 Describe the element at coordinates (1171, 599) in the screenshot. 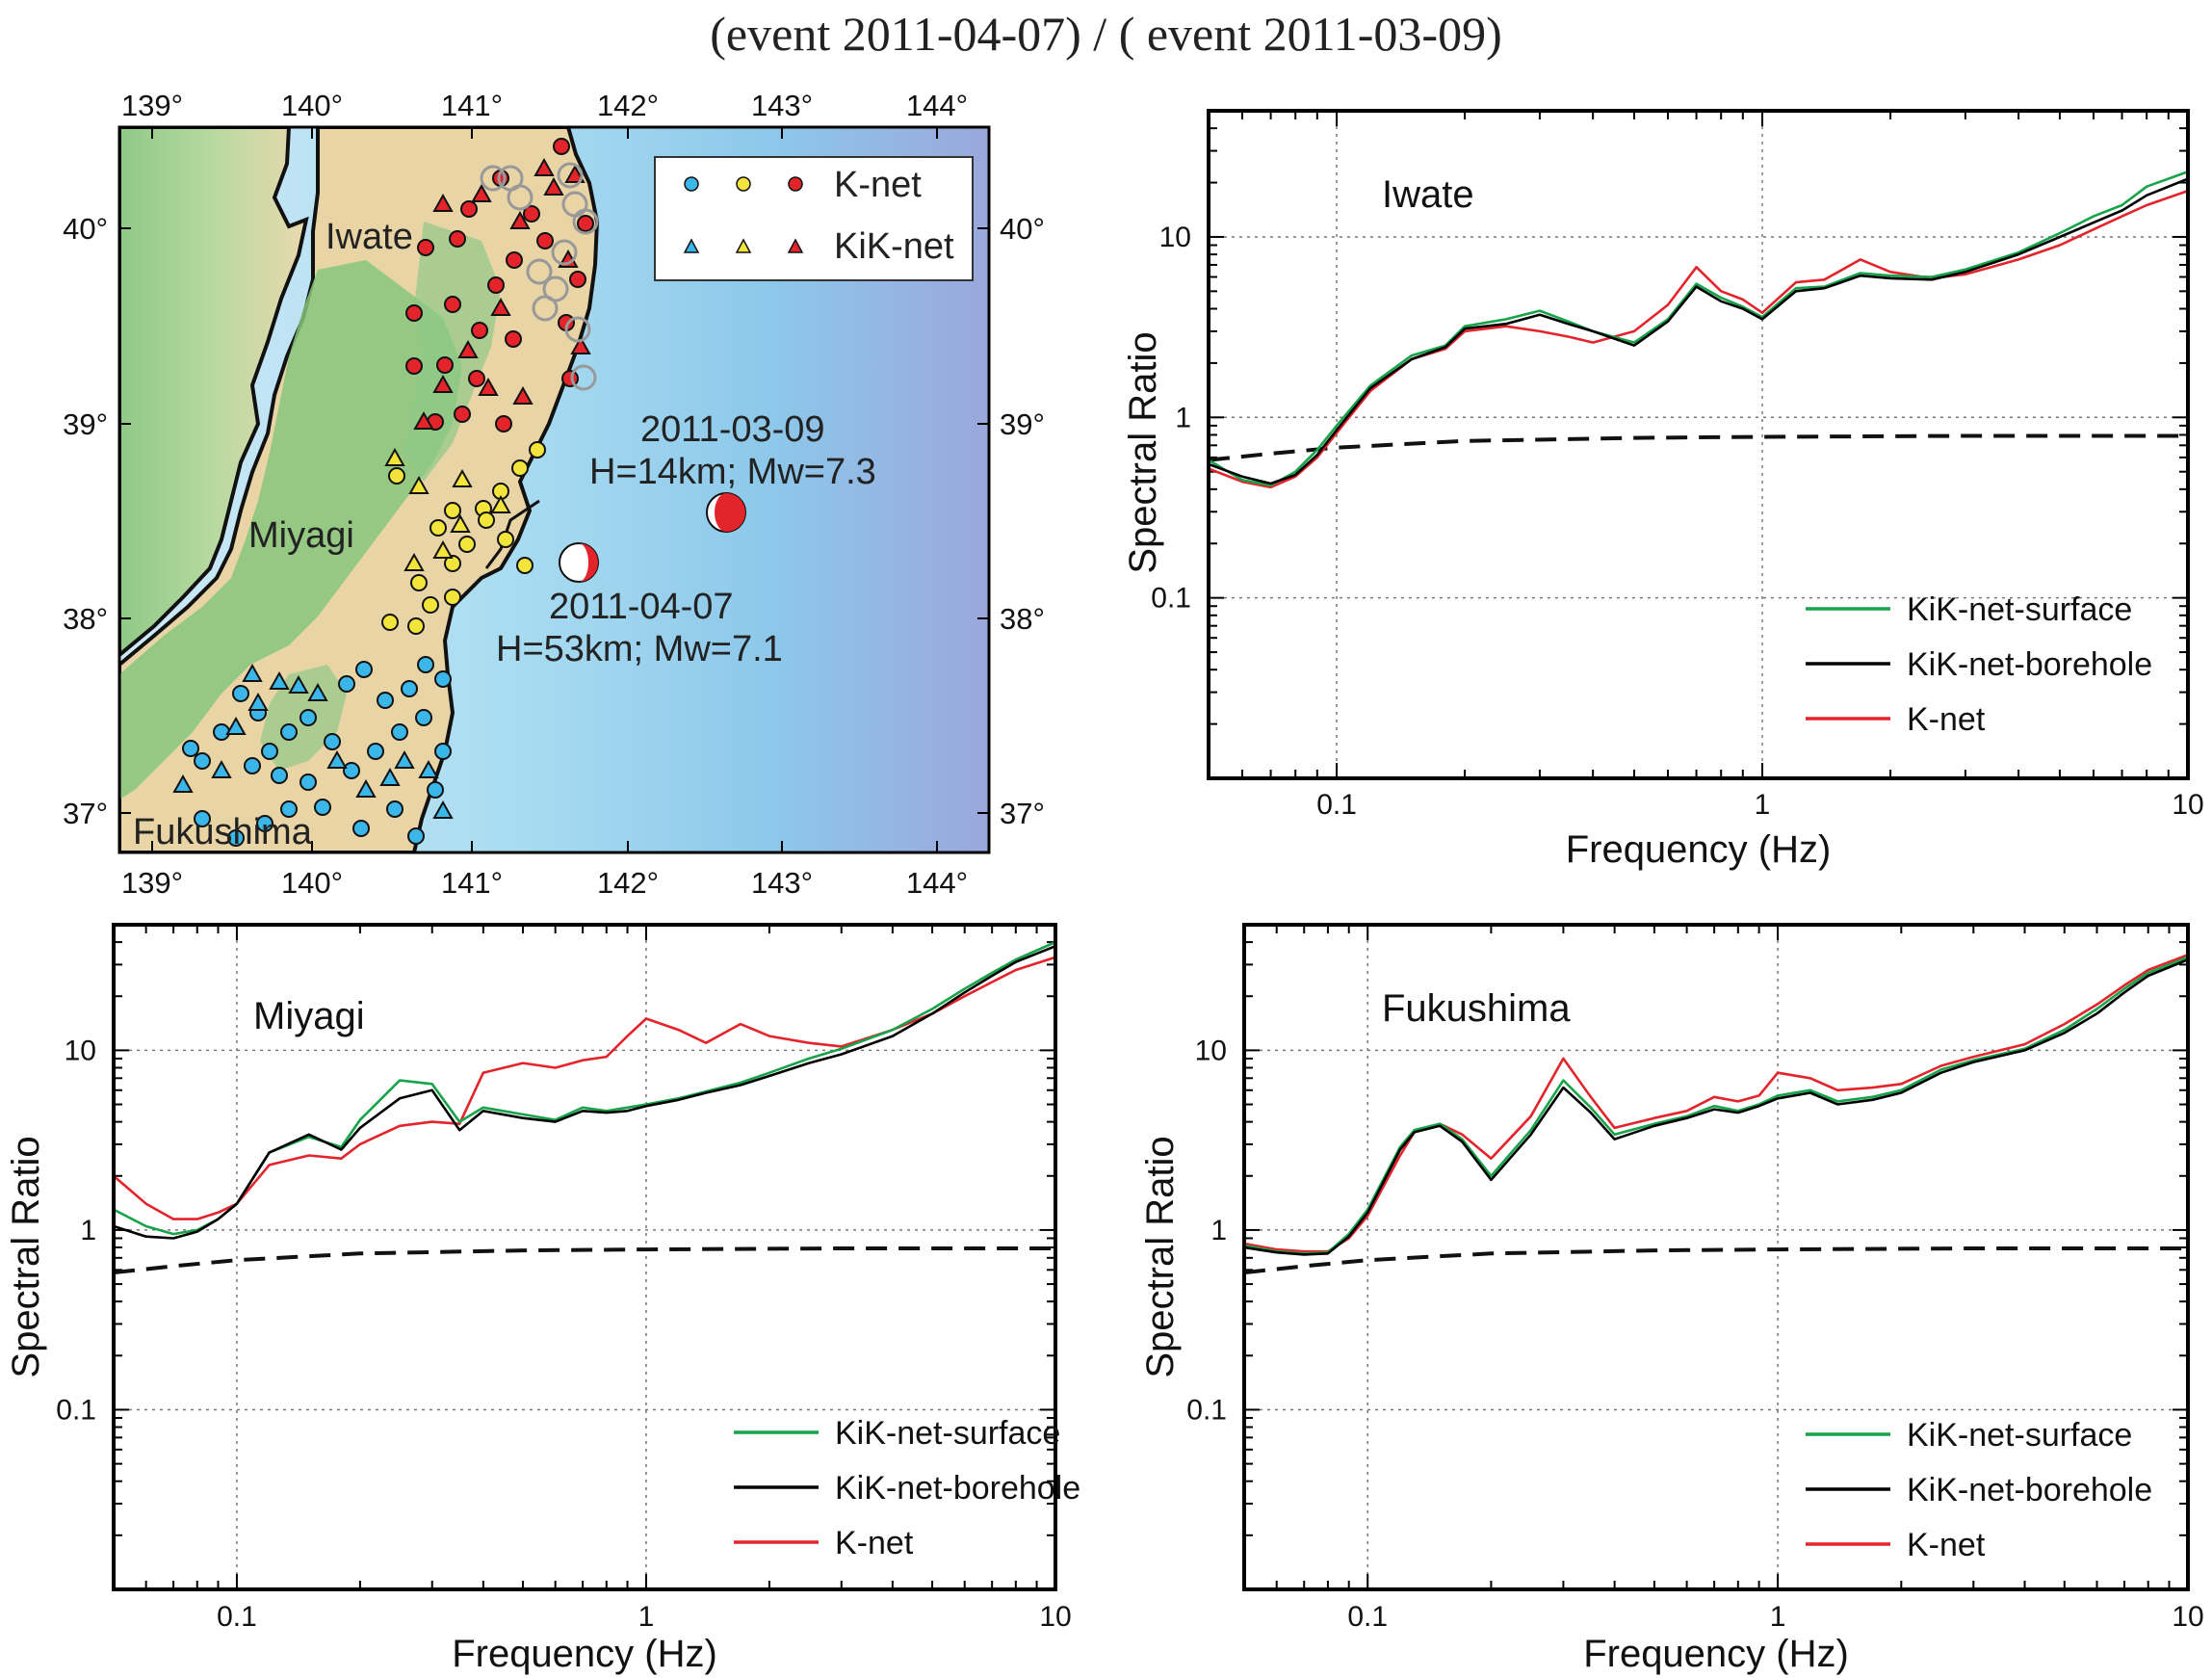

I see `ytick-label-0-0: 0.1` at that location.